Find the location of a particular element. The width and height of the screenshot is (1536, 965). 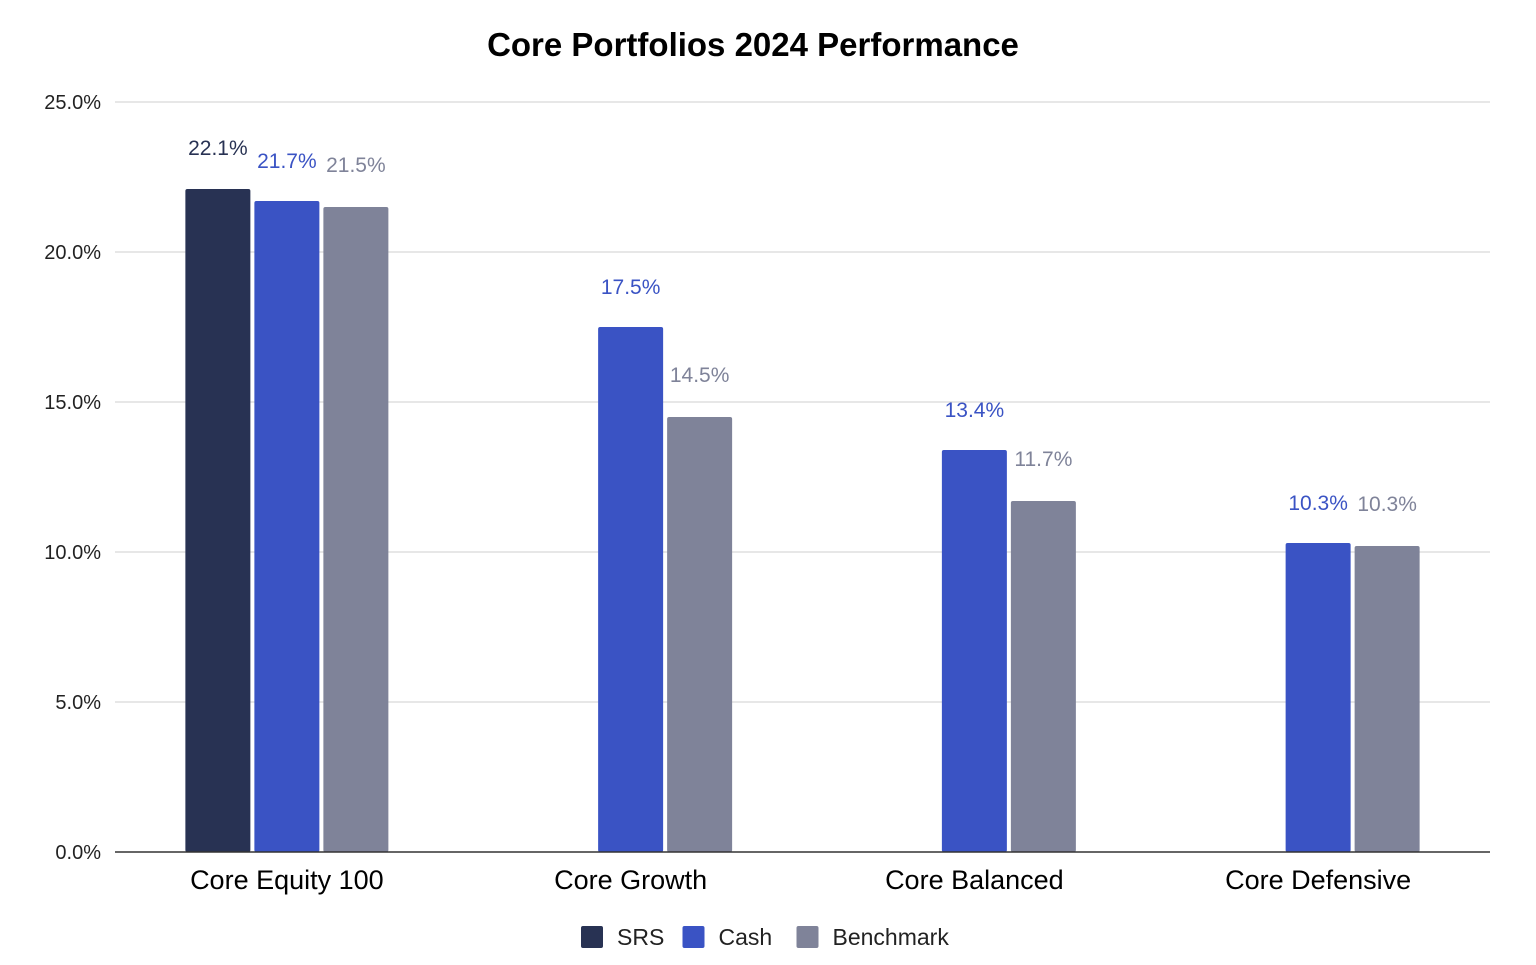

y-tick-label: 0.0% is located at coordinates (78, 853).